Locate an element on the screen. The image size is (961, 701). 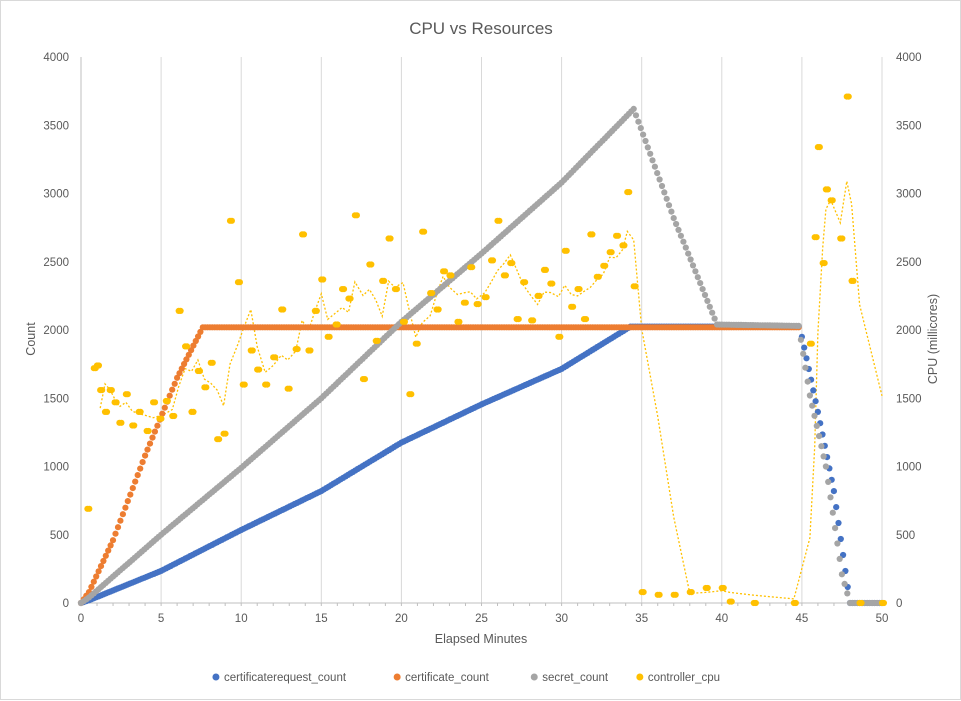
legend-marker is located at coordinates (640, 677).